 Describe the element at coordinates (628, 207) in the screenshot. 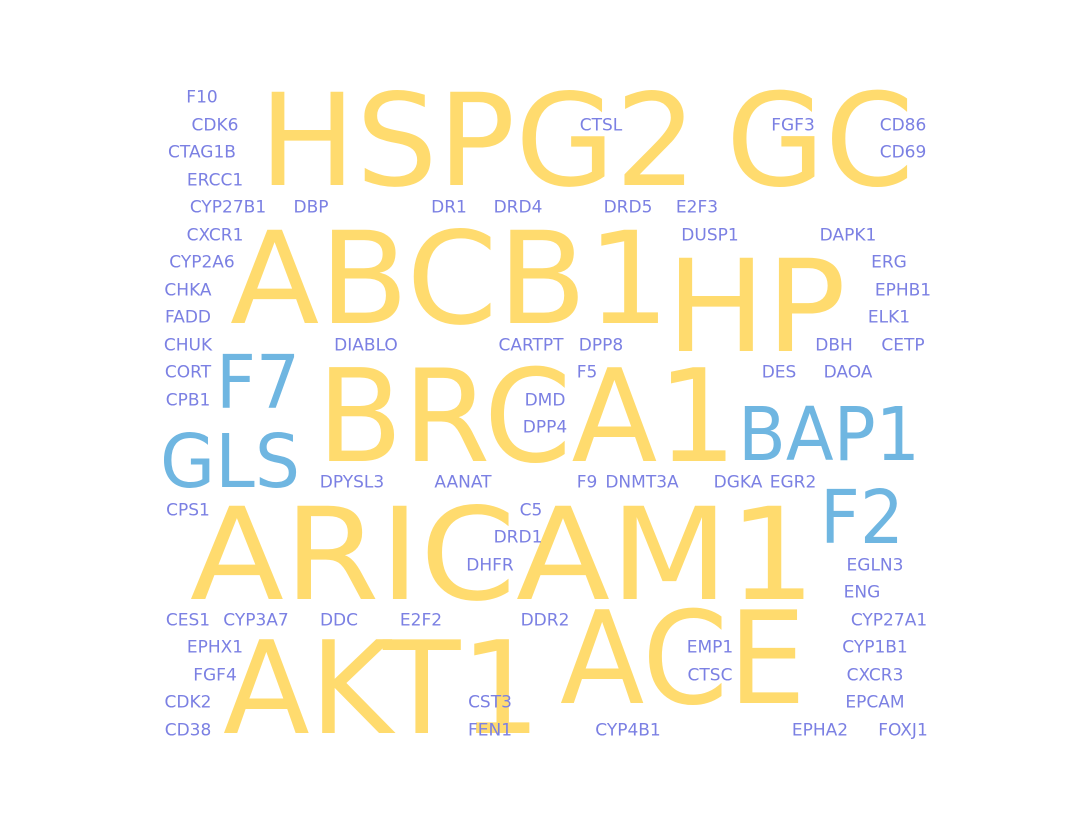

I see `word-drd5: DRD5` at that location.